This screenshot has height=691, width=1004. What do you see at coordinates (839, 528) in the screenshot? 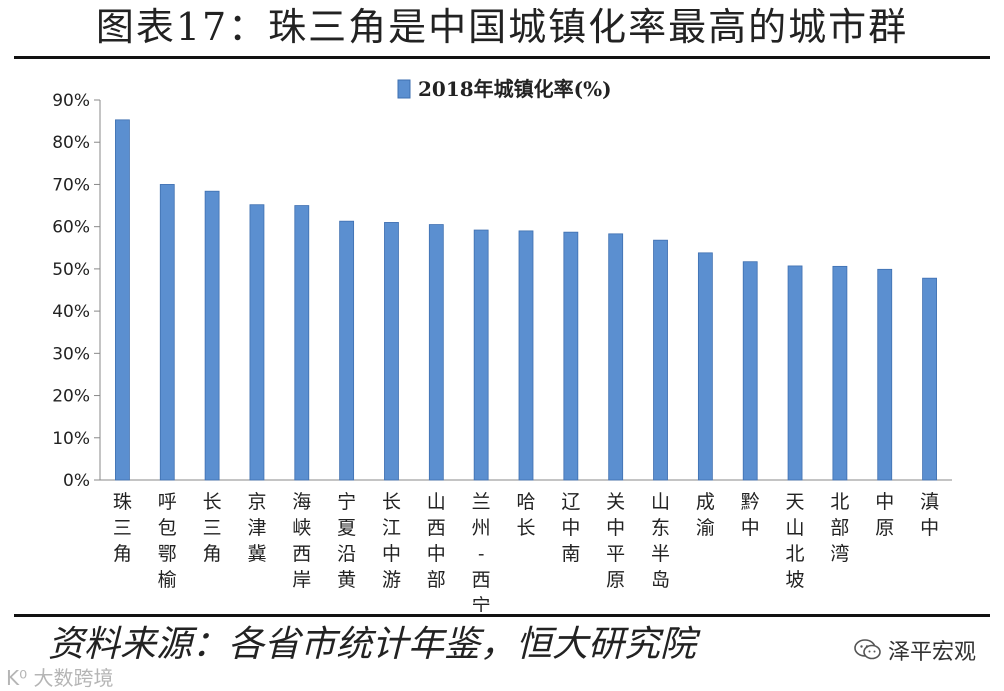
I see `x-tick-label: 北部湾` at bounding box center [839, 528].